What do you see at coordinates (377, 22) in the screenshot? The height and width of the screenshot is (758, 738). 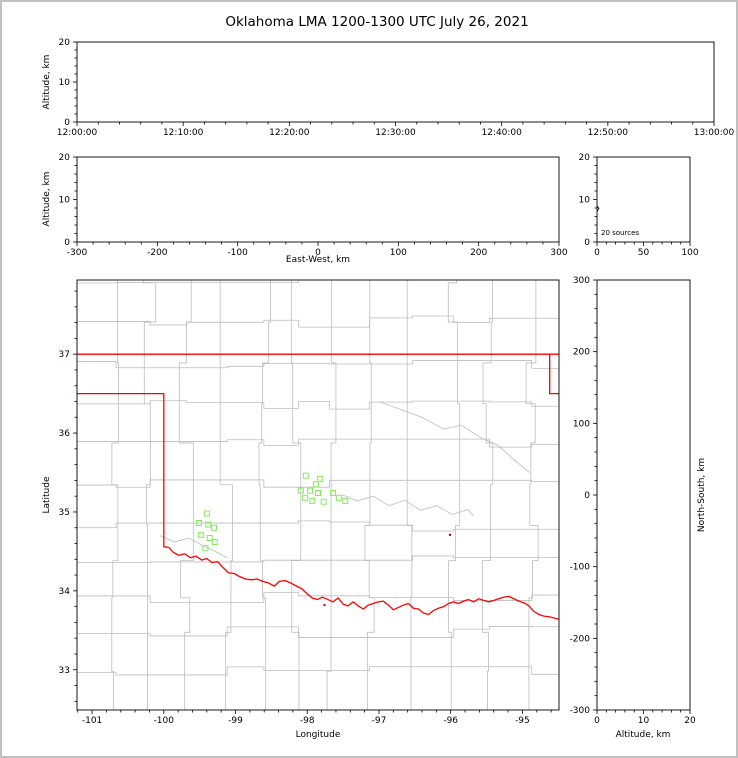 I see `figure-title: Oklahoma LMA 1200-1300 UTC July 26, 2021` at bounding box center [377, 22].